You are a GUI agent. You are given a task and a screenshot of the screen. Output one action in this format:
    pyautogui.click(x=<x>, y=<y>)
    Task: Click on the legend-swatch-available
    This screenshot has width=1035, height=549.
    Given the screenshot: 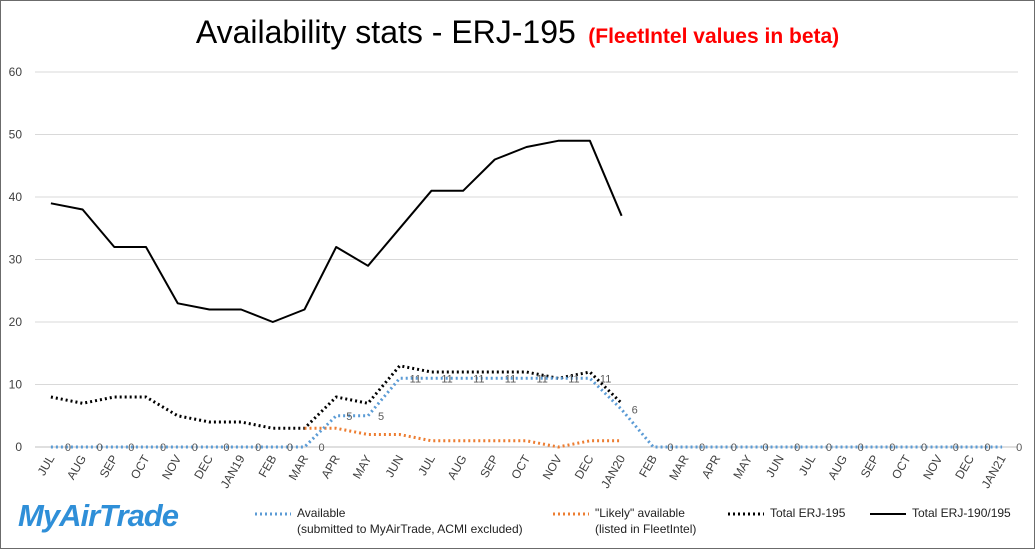 What is the action you would take?
    pyautogui.click(x=273, y=514)
    